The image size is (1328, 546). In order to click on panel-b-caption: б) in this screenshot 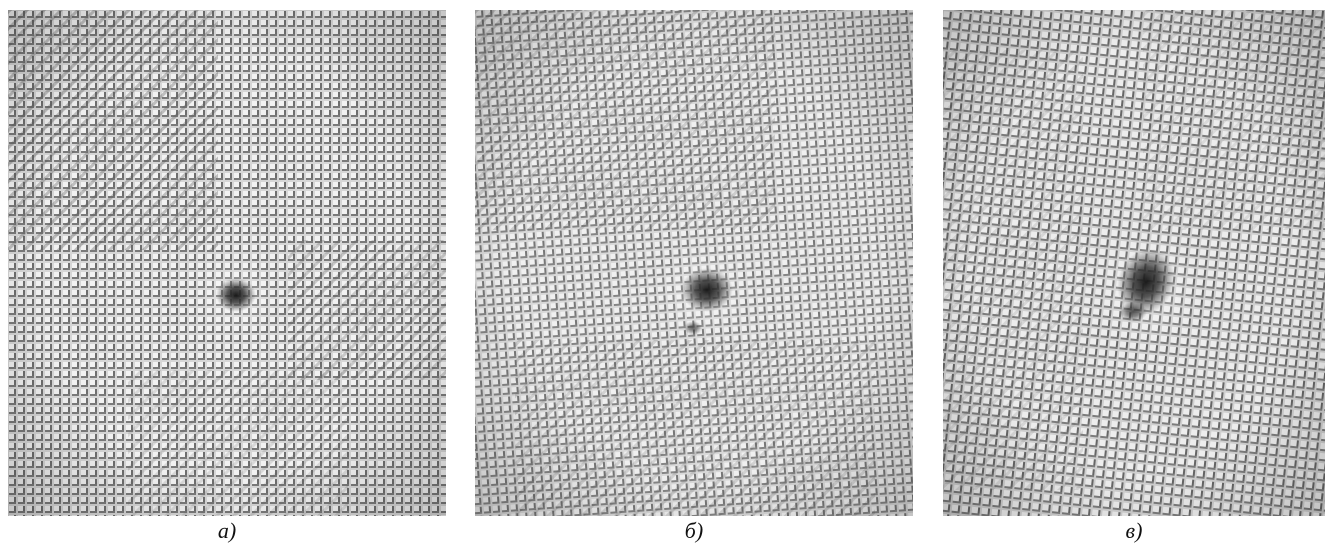, I will do `click(694, 530)`.